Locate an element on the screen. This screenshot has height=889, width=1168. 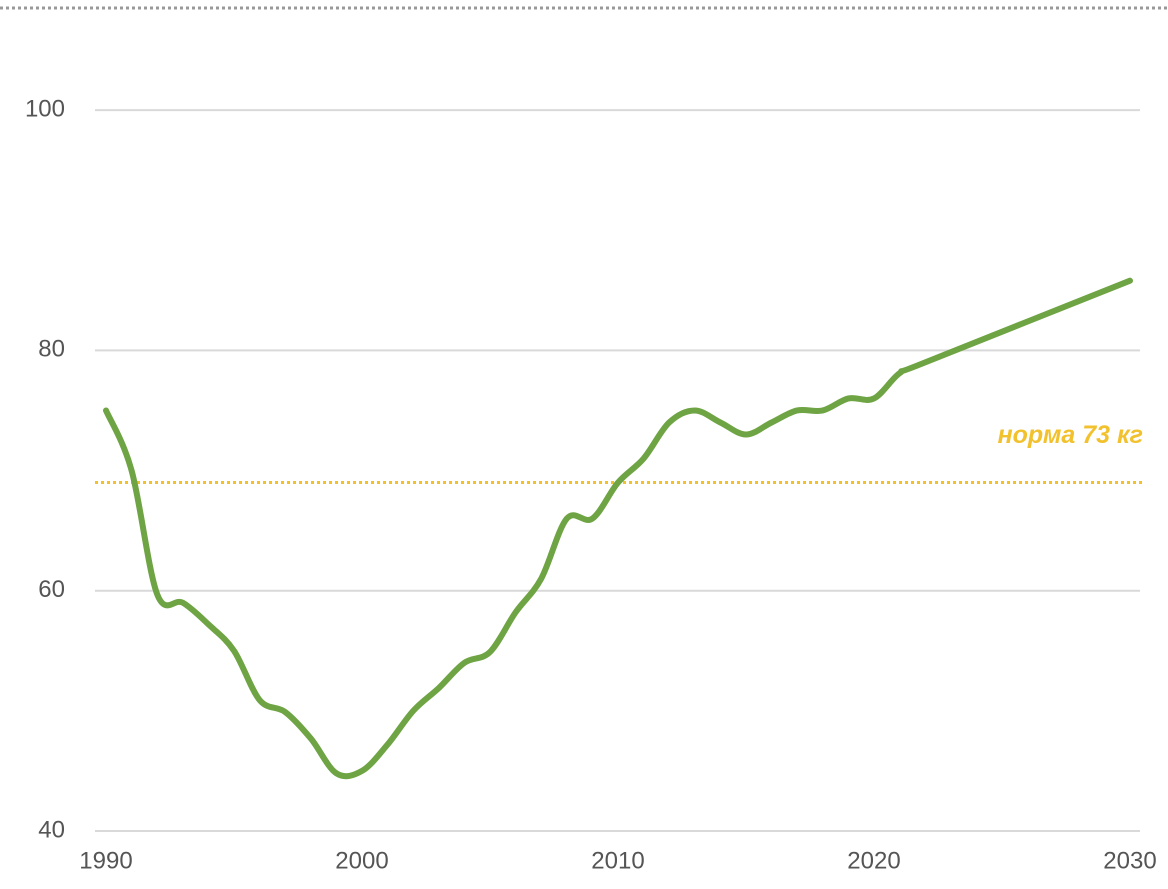
x-tick-label: 2020 is located at coordinates (873, 860).